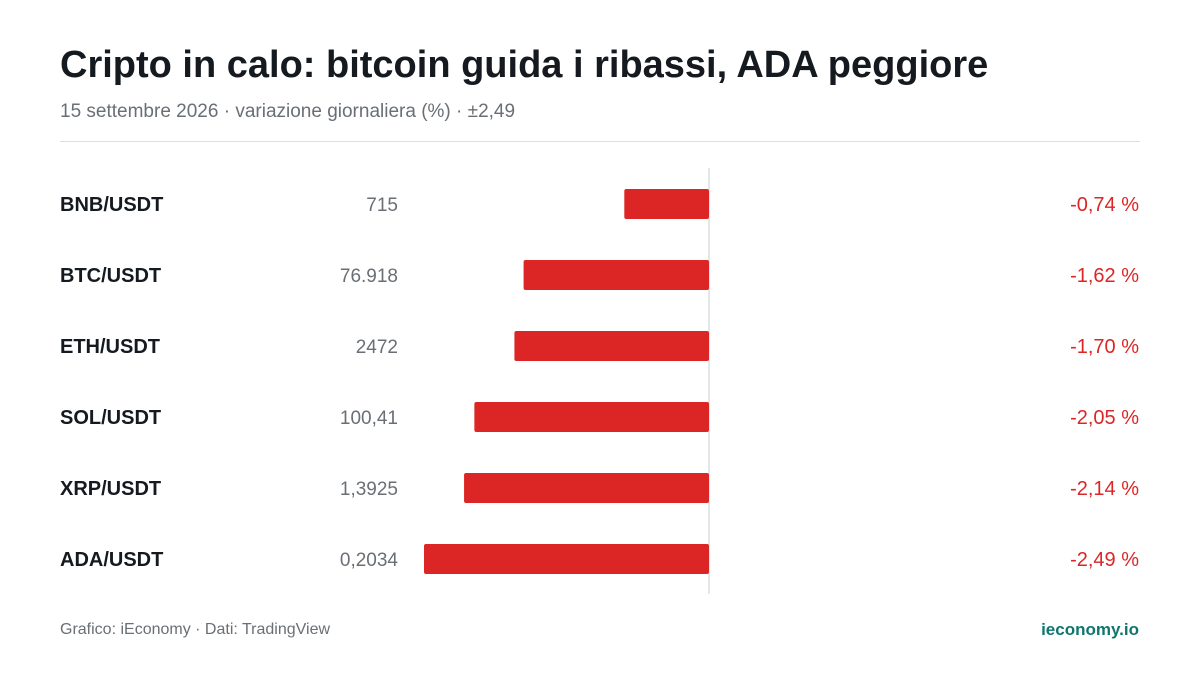  Describe the element at coordinates (111, 560) in the screenshot. I see `pair-label: ADA/USDT` at that location.